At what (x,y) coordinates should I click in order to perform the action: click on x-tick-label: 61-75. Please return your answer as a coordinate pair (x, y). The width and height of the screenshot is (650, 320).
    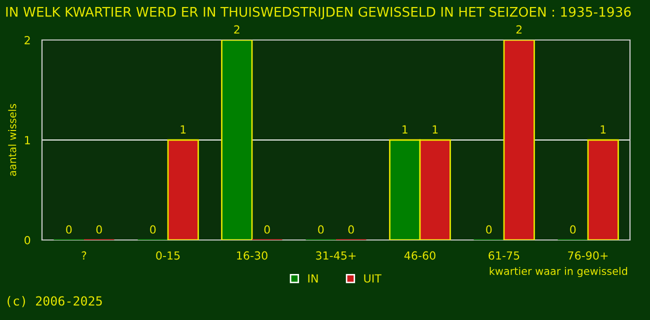
    Looking at the image, I should click on (504, 255).